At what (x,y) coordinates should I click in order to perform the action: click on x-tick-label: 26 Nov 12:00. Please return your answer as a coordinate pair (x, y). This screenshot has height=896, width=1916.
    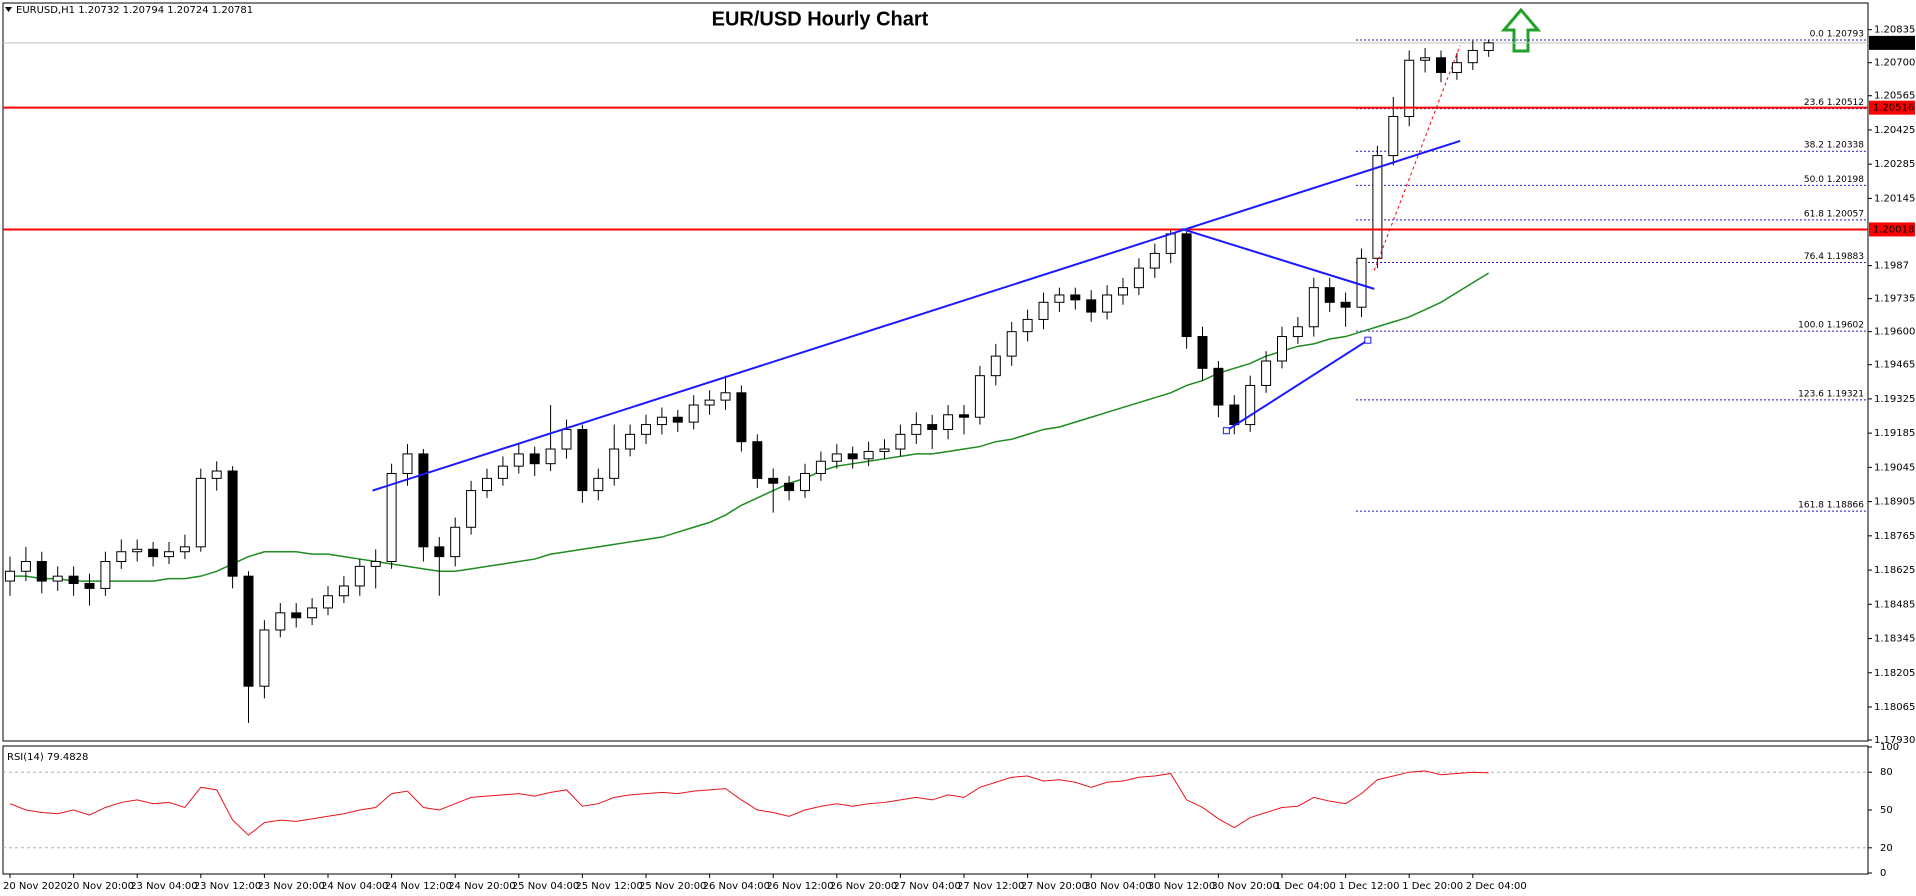
    Looking at the image, I should click on (799, 886).